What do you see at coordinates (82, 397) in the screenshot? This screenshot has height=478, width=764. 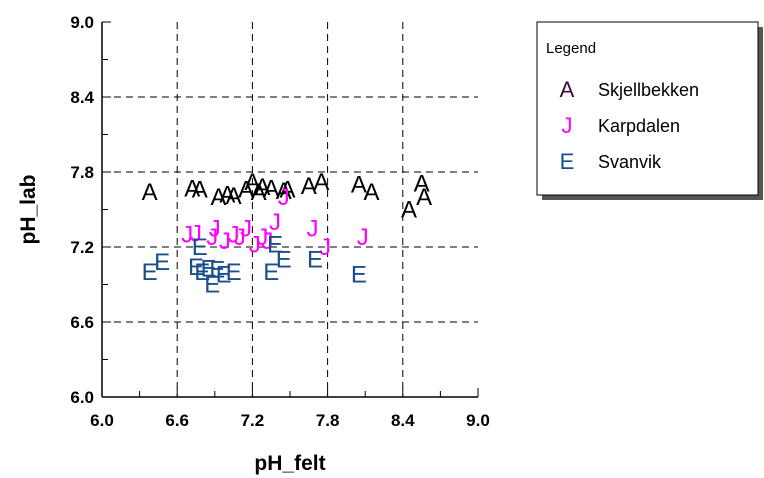 I see `y-tick-label: 6.0` at bounding box center [82, 397].